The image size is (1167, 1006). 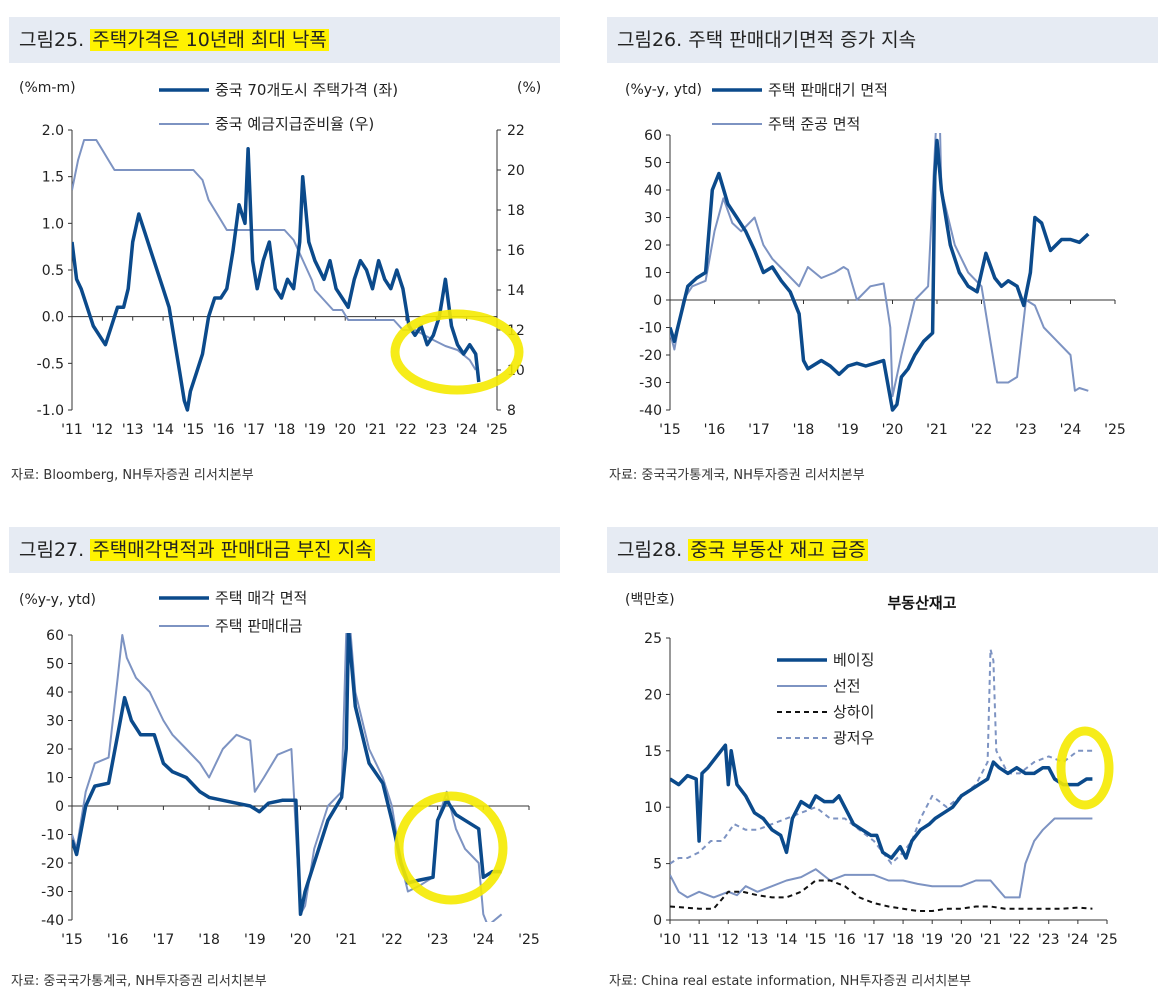 I want to click on x-tick-label: '10, so click(x=670, y=940).